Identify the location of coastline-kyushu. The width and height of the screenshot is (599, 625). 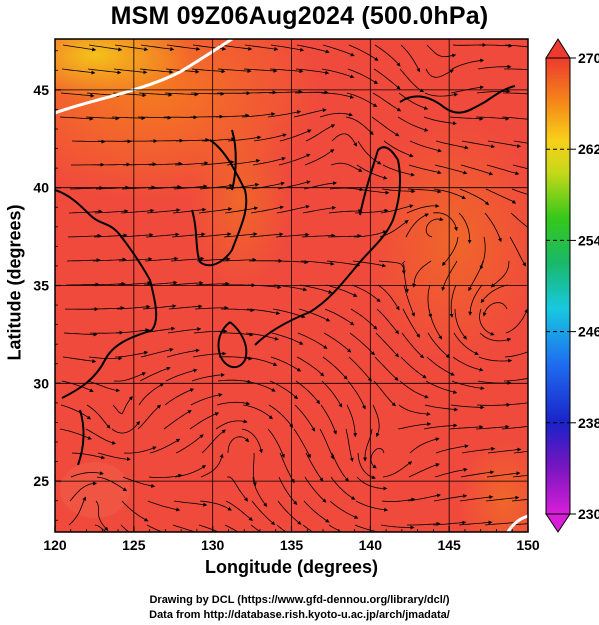
(232, 345).